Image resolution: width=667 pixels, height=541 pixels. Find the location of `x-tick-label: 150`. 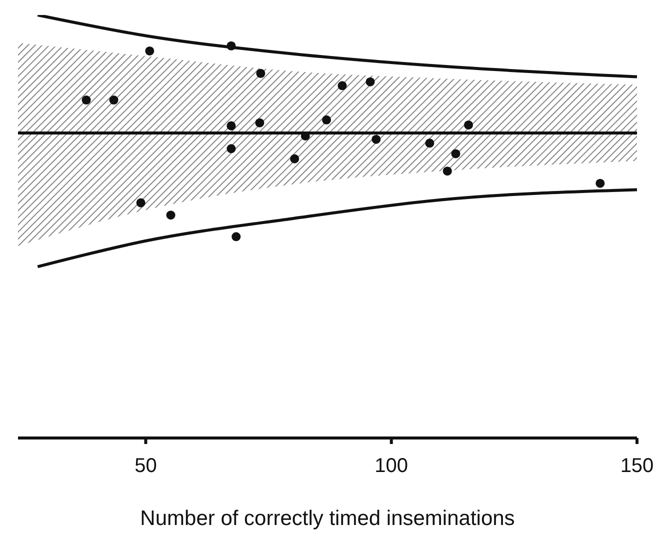

x-tick-label: 150 is located at coordinates (637, 466).